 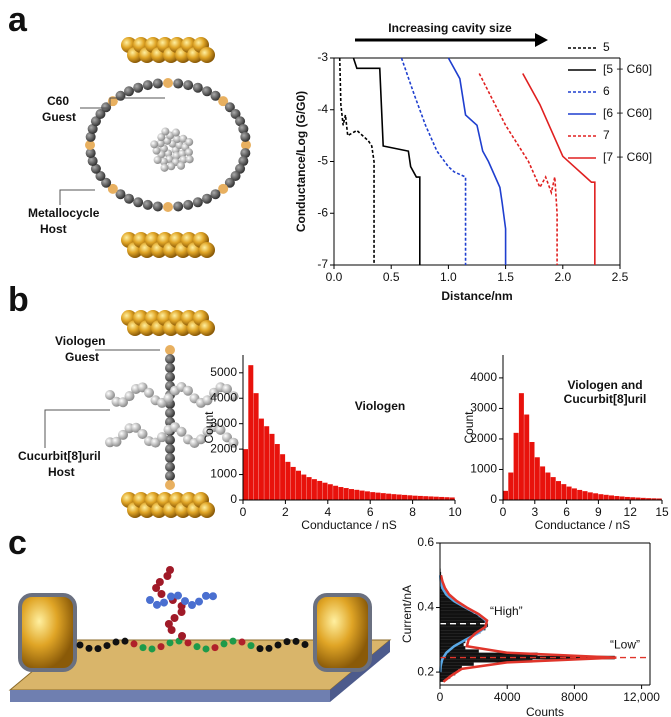 What do you see at coordinates (170, 696) in the screenshot?
I see `substrate-edge` at bounding box center [170, 696].